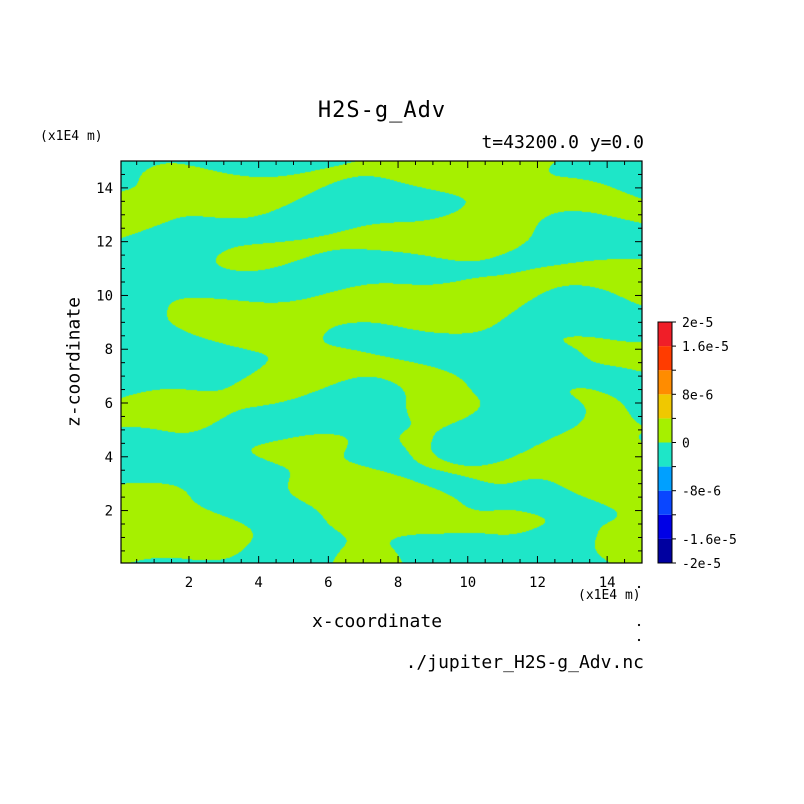 The width and height of the screenshot is (804, 804). I want to click on y-axis-unit: (x1E4 m), so click(71, 136).